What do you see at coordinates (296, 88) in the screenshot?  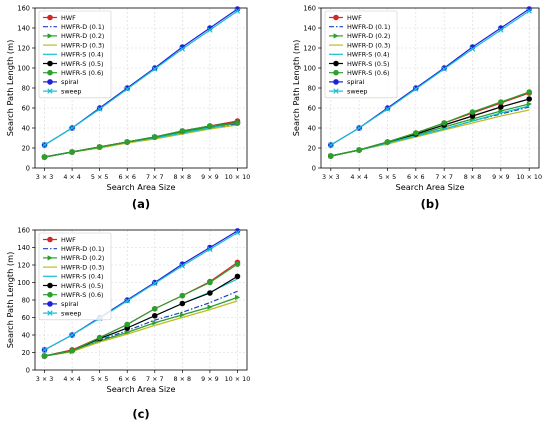 I see `y-axis-label: Search Path Length (m)` at bounding box center [296, 88].